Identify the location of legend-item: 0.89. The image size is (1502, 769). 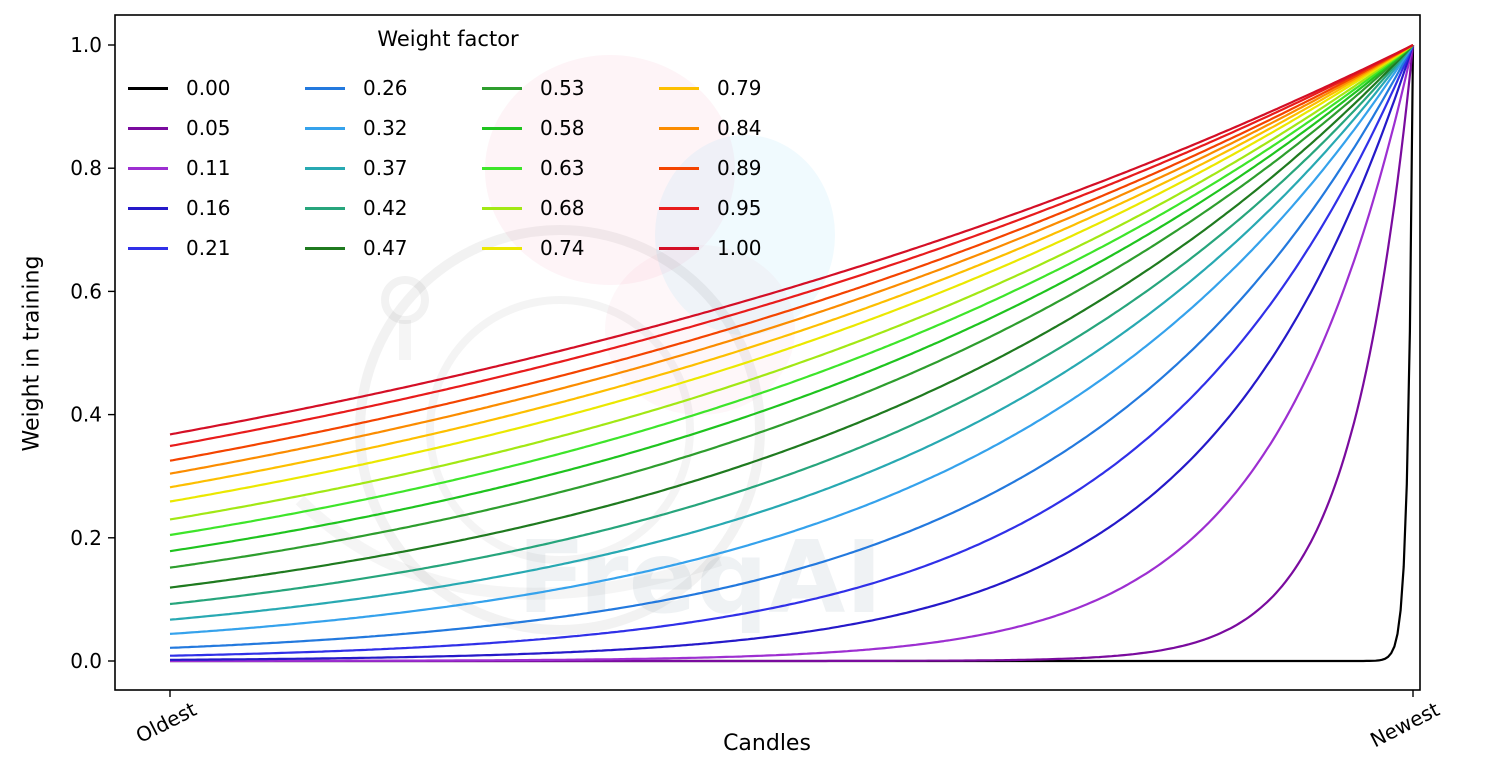
(747, 168).